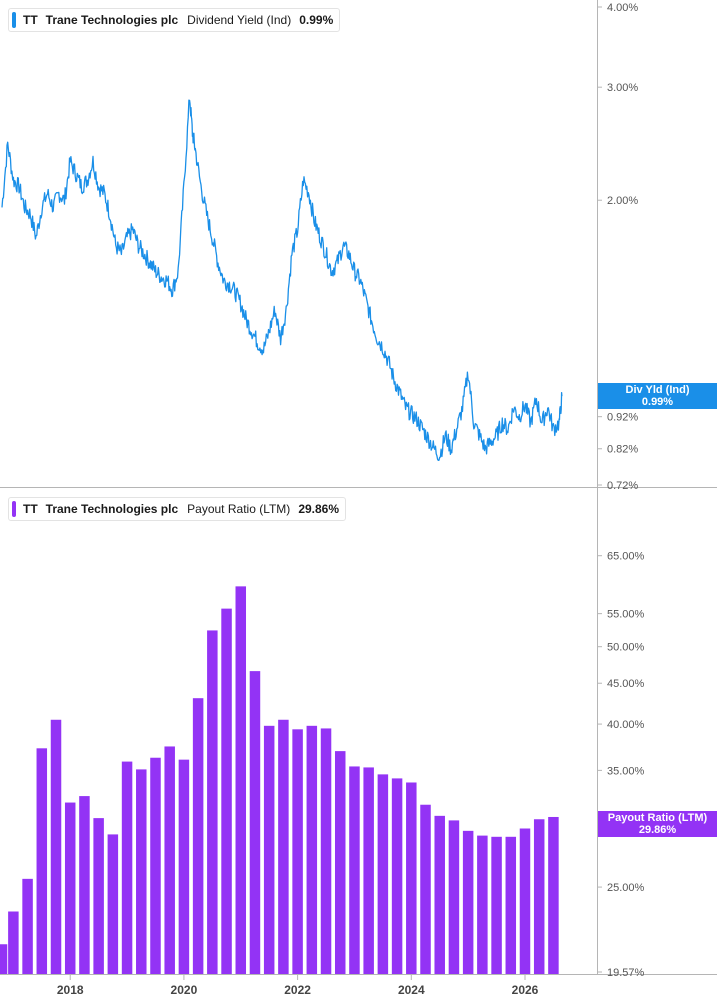 The height and width of the screenshot is (1005, 717). Describe the element at coordinates (184, 990) in the screenshot. I see `x-tick-label: 2020` at that location.